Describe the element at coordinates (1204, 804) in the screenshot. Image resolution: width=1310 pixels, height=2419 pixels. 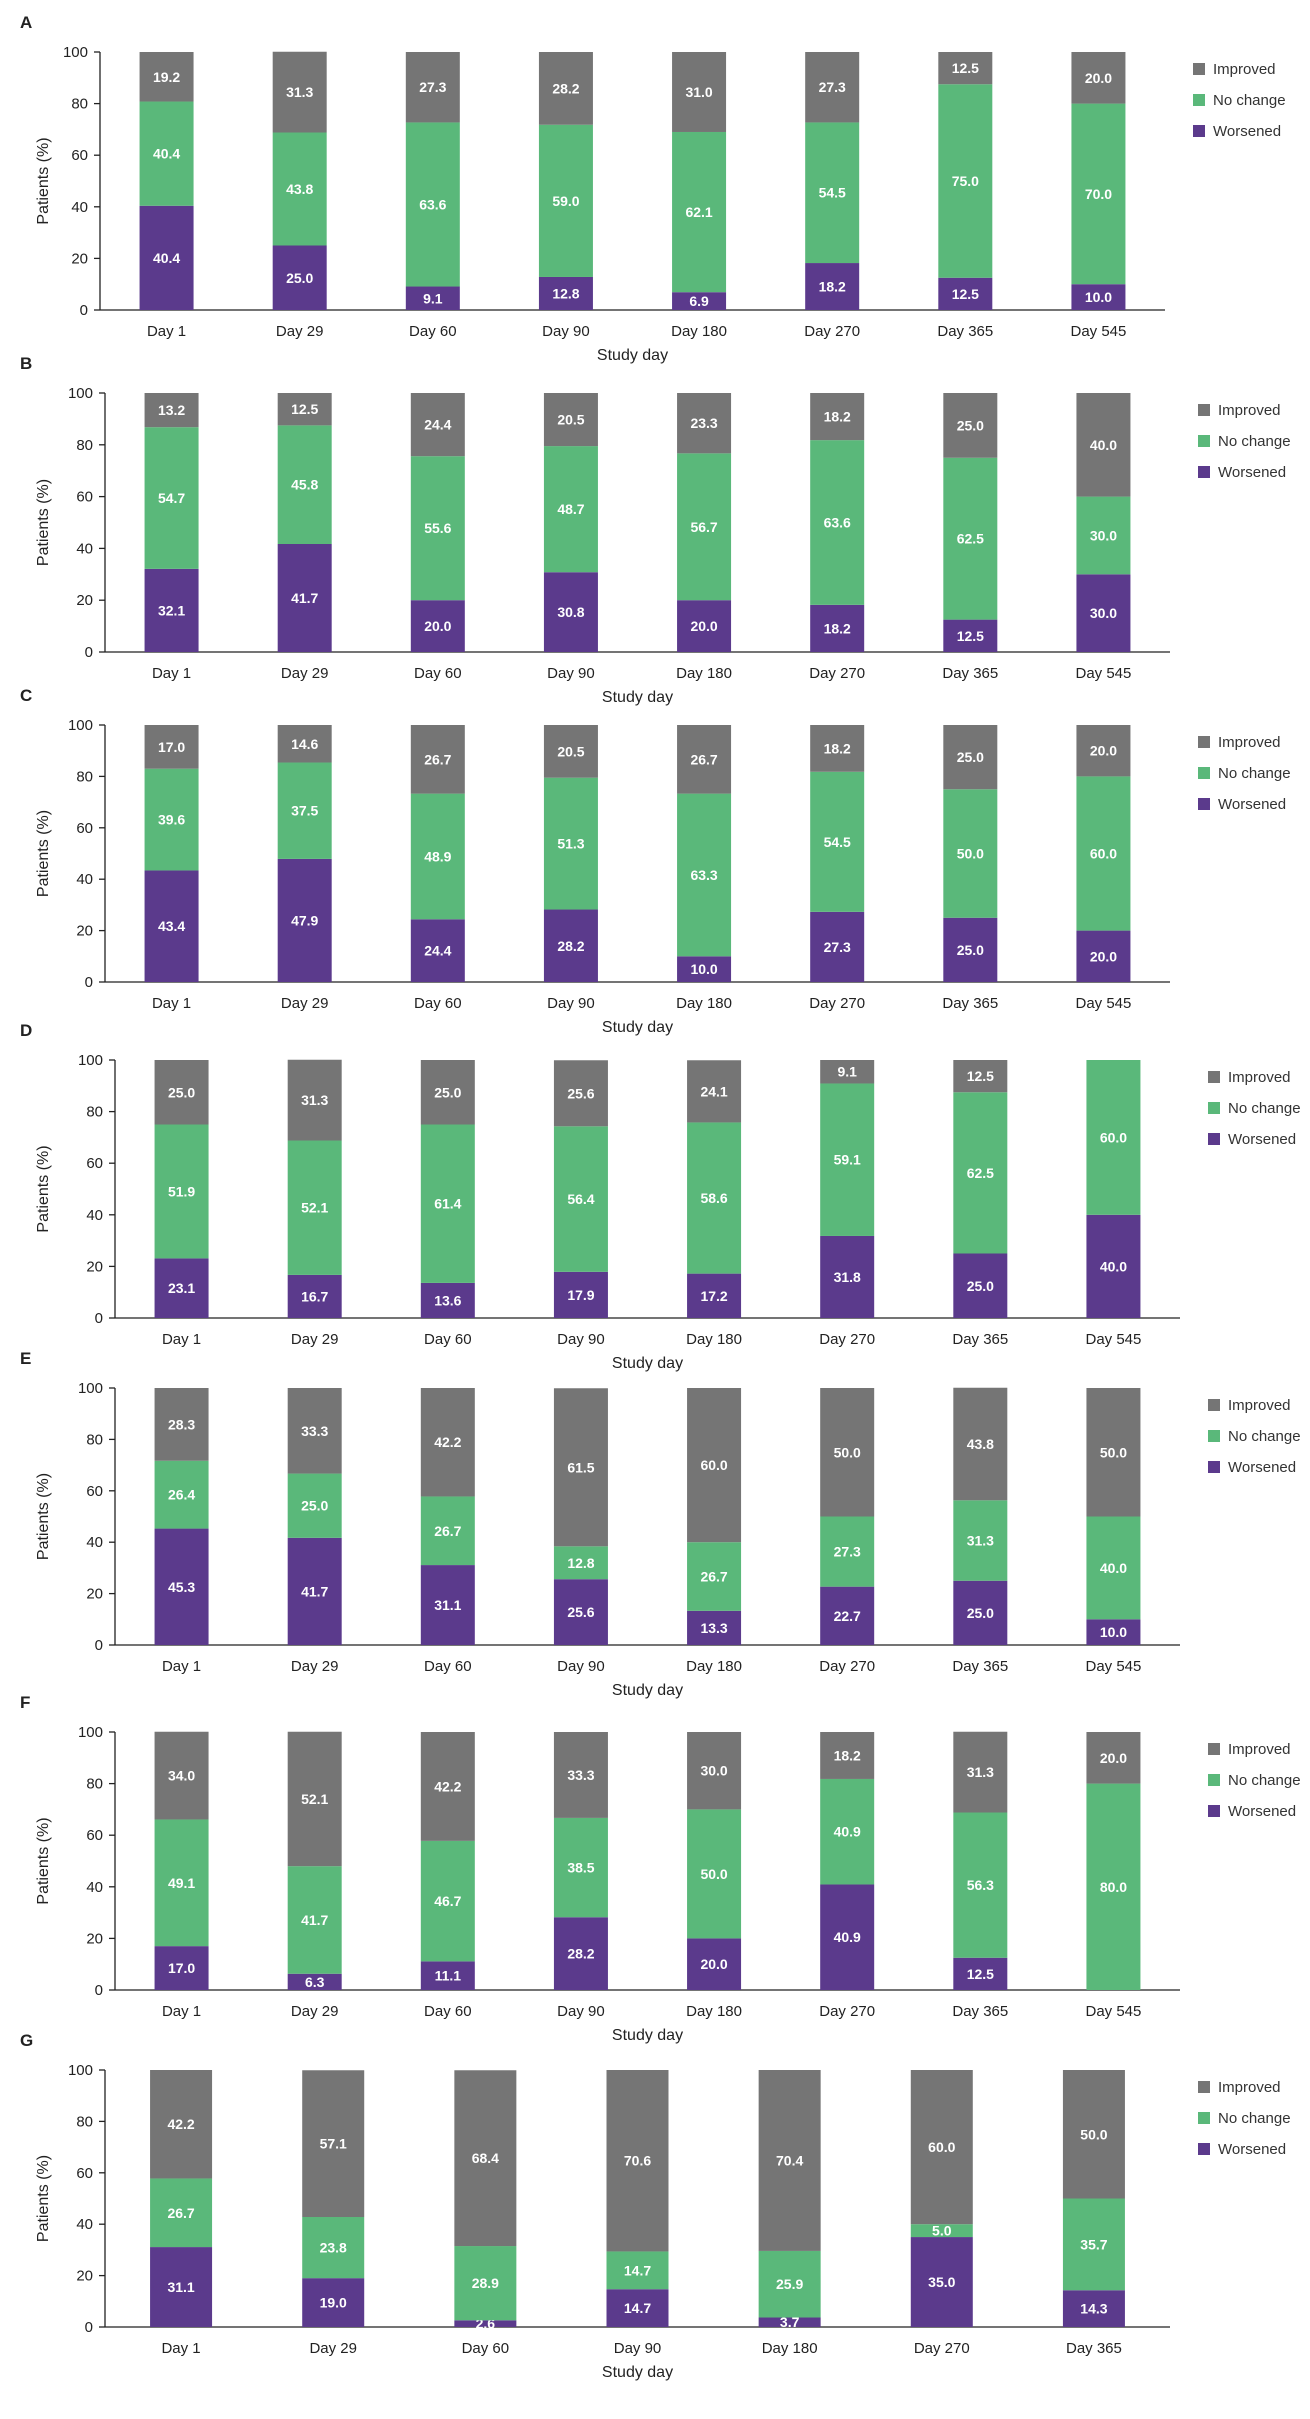
I see `legend-swatch-worsened` at that location.